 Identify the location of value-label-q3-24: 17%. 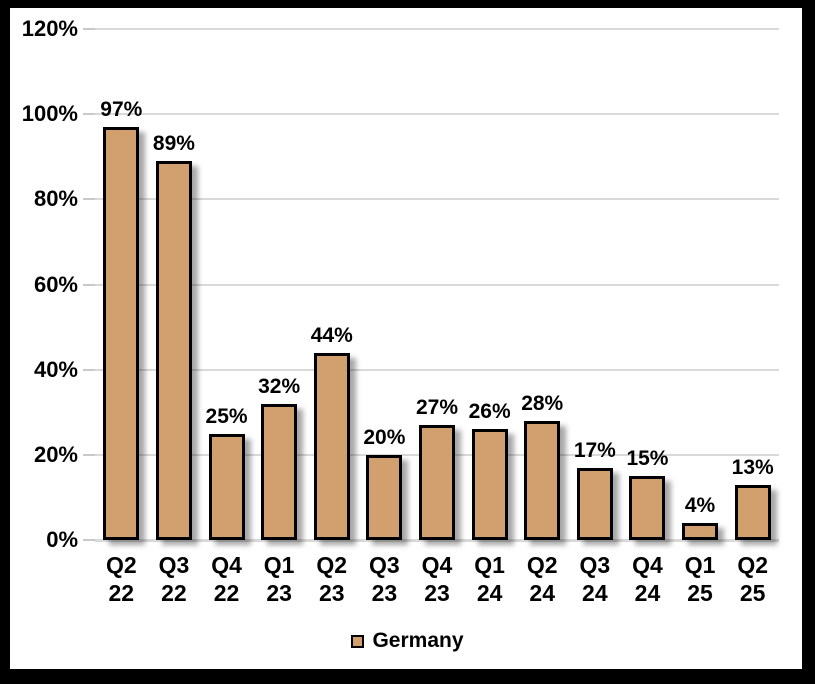
(594, 450).